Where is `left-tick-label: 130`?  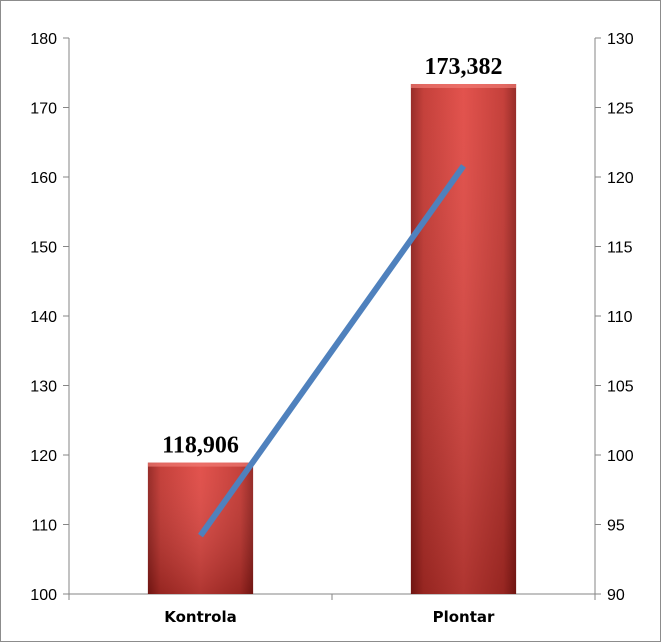
left-tick-label: 130 is located at coordinates (43, 387).